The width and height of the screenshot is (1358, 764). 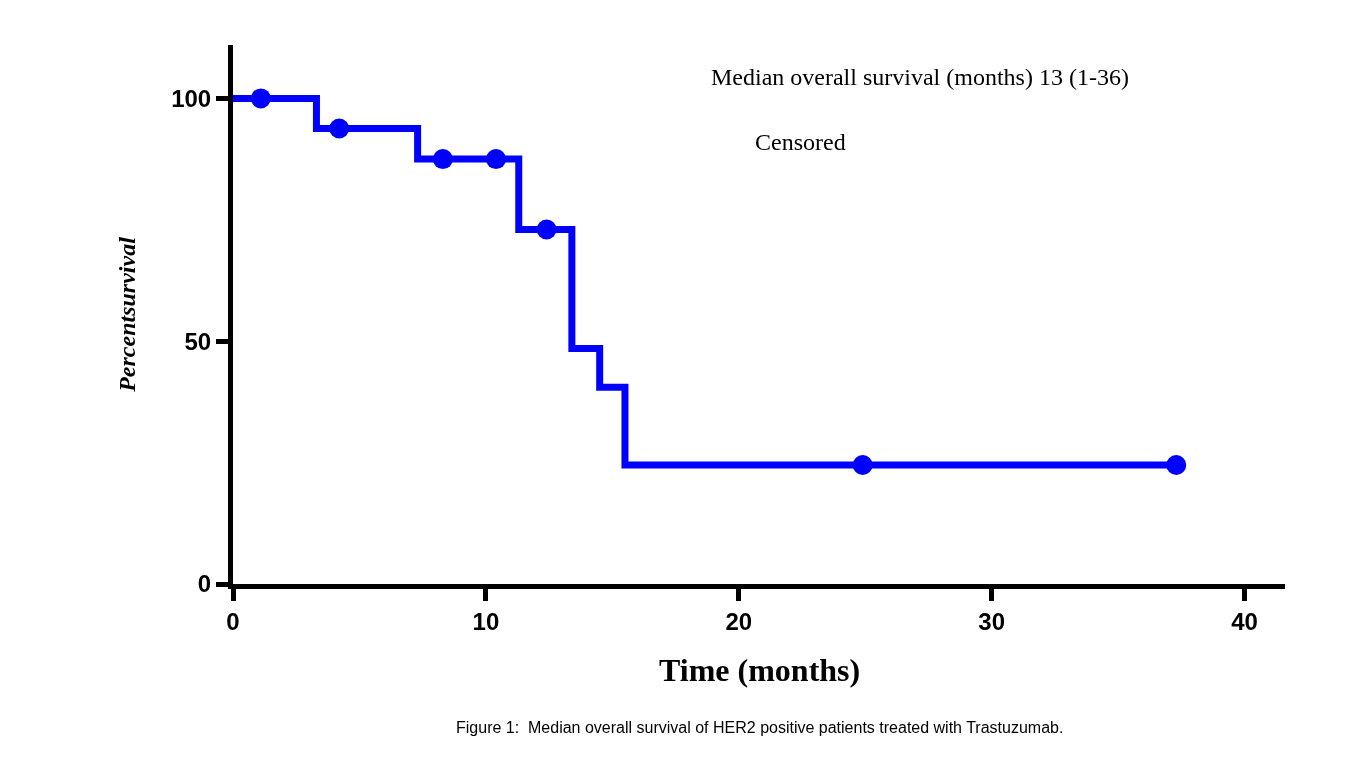 What do you see at coordinates (1244, 621) in the screenshot?
I see `x-tick-label: 40` at bounding box center [1244, 621].